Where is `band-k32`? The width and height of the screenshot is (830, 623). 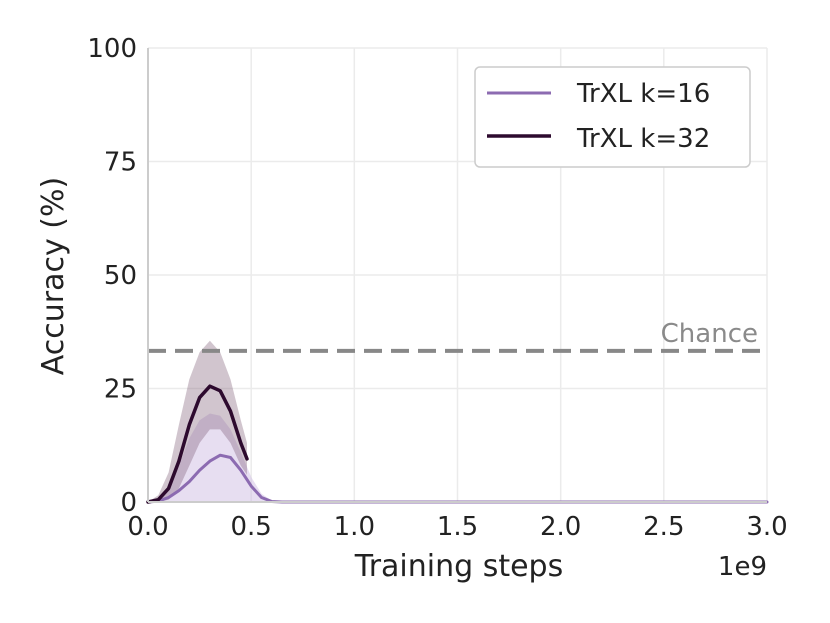
band-k32 is located at coordinates (197, 421).